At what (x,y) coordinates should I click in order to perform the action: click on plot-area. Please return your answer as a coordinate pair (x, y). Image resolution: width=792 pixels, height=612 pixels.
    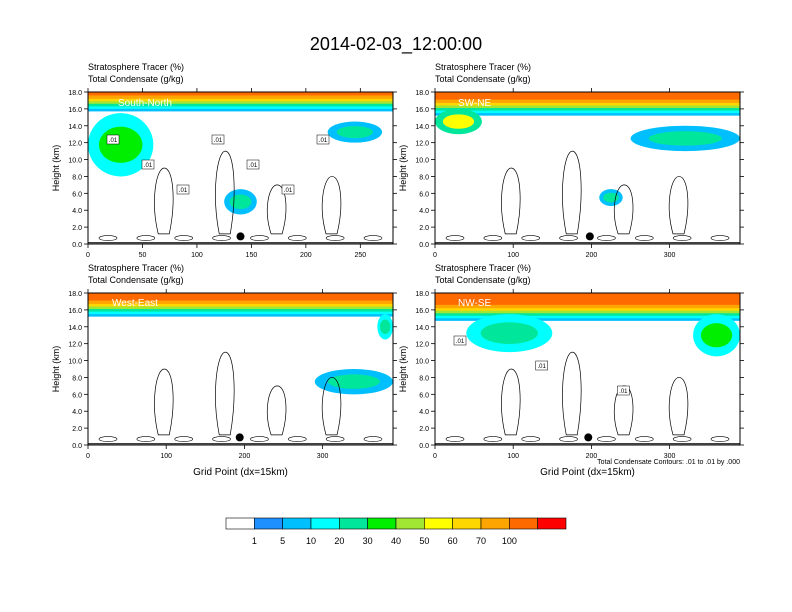
    Looking at the image, I should click on (587, 168).